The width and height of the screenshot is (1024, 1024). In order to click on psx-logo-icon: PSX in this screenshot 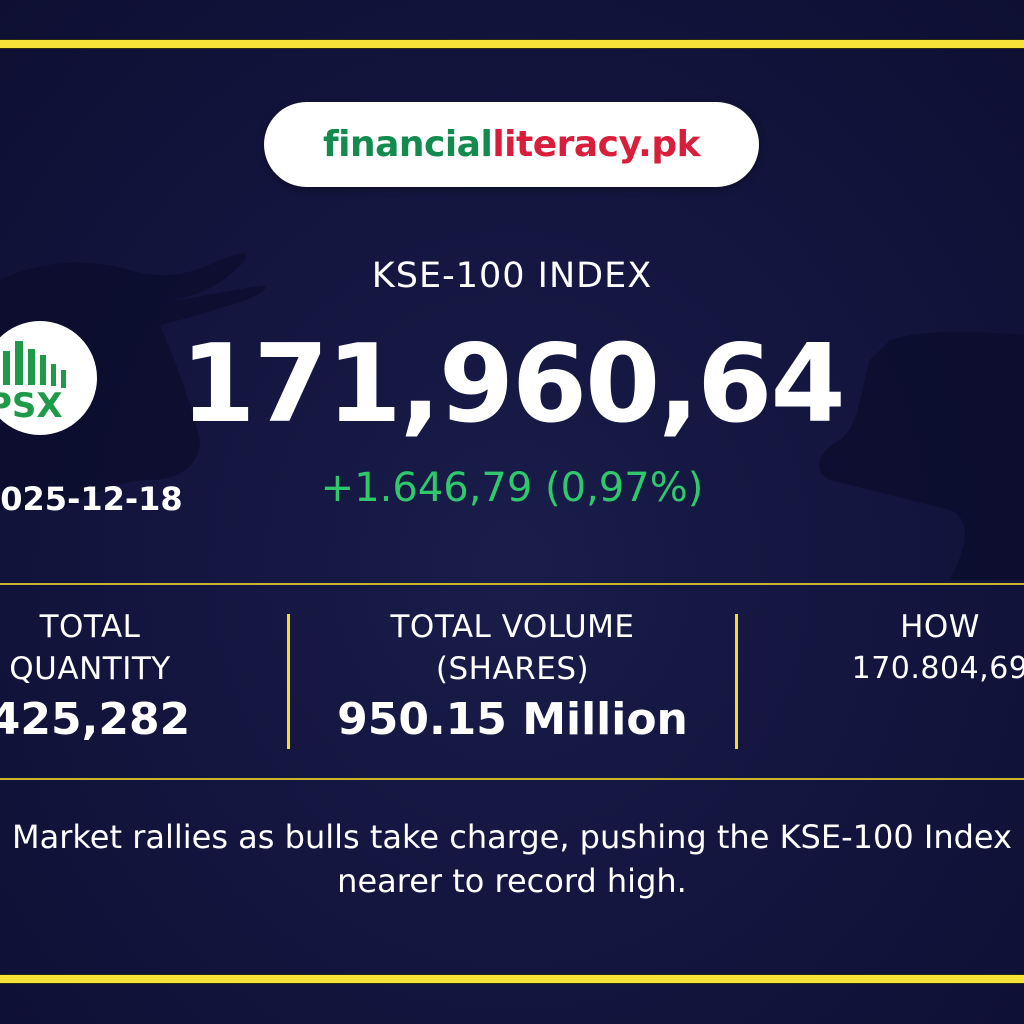, I will do `click(33, 383)`.